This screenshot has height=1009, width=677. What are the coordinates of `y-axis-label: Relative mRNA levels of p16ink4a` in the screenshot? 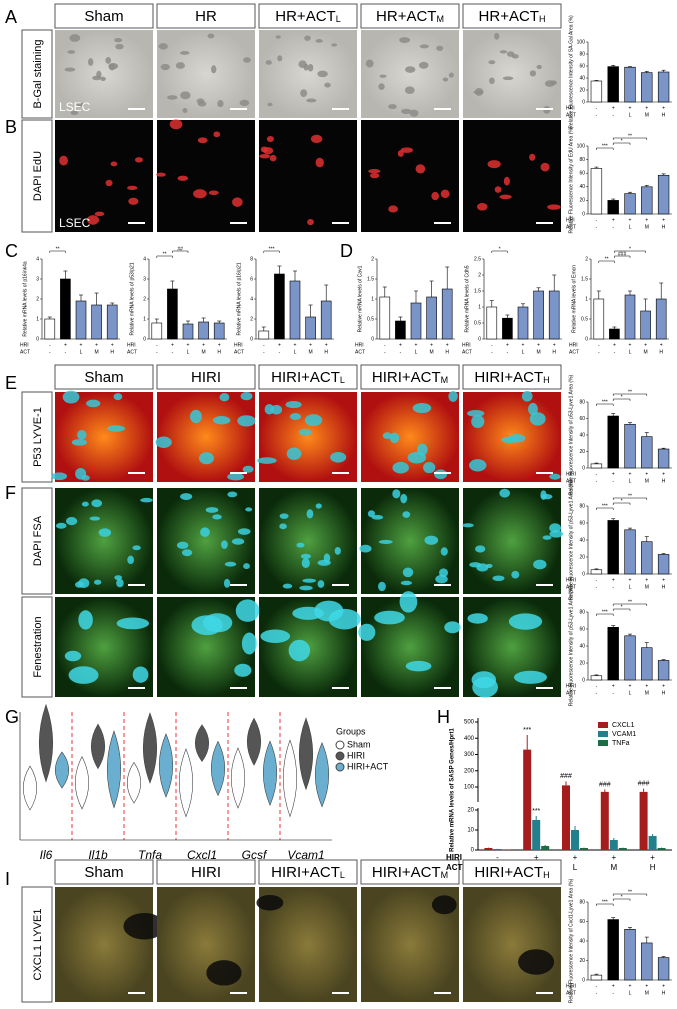 It's located at (25, 299).